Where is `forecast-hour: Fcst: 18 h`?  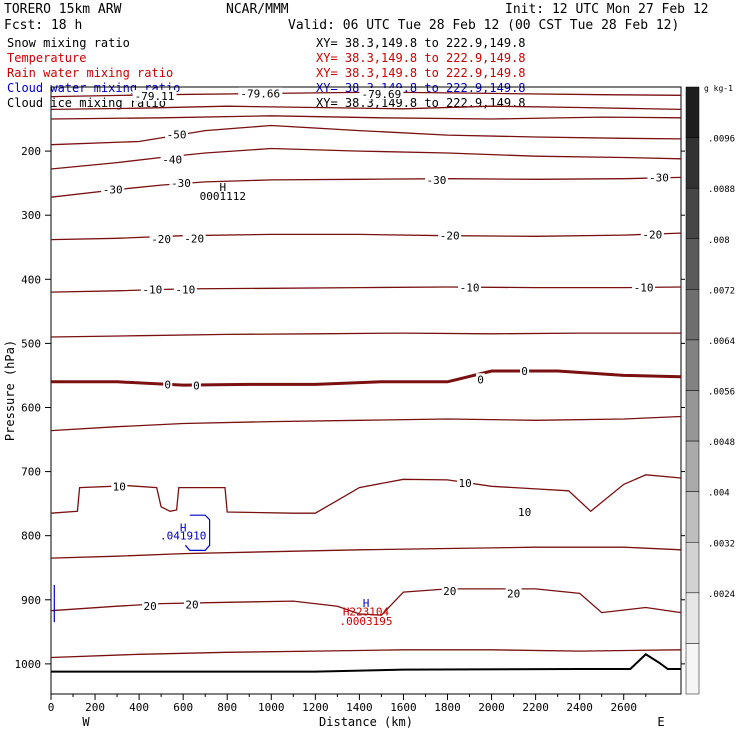 forecast-hour: Fcst: 18 h is located at coordinates (43, 25).